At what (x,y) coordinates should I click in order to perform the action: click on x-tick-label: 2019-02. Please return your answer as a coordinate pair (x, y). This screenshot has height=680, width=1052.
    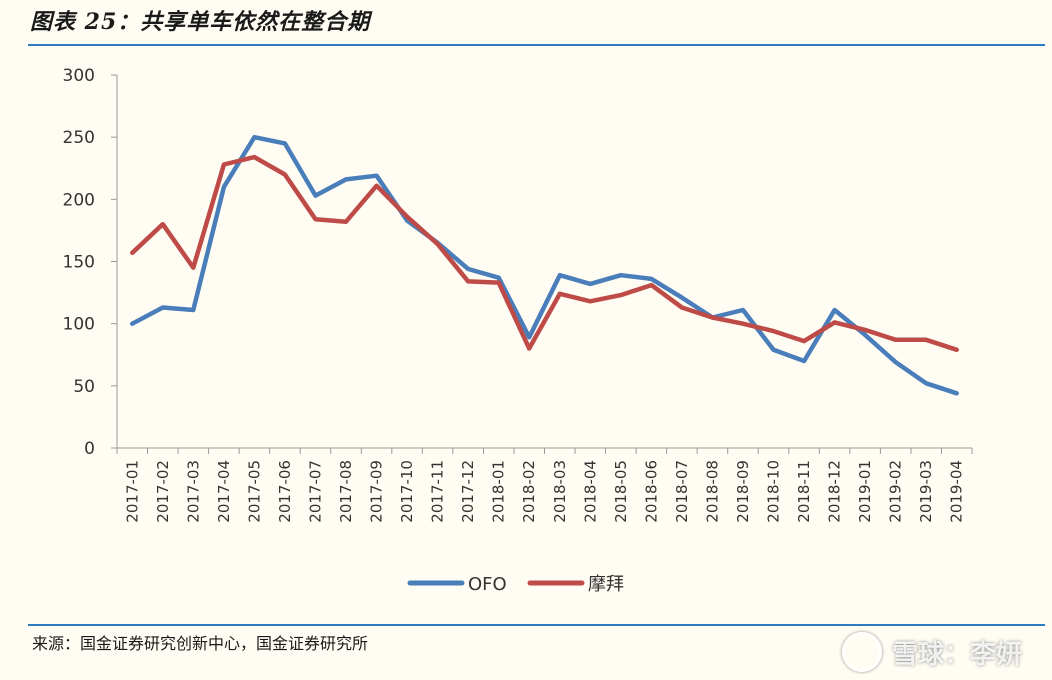
    Looking at the image, I should click on (896, 491).